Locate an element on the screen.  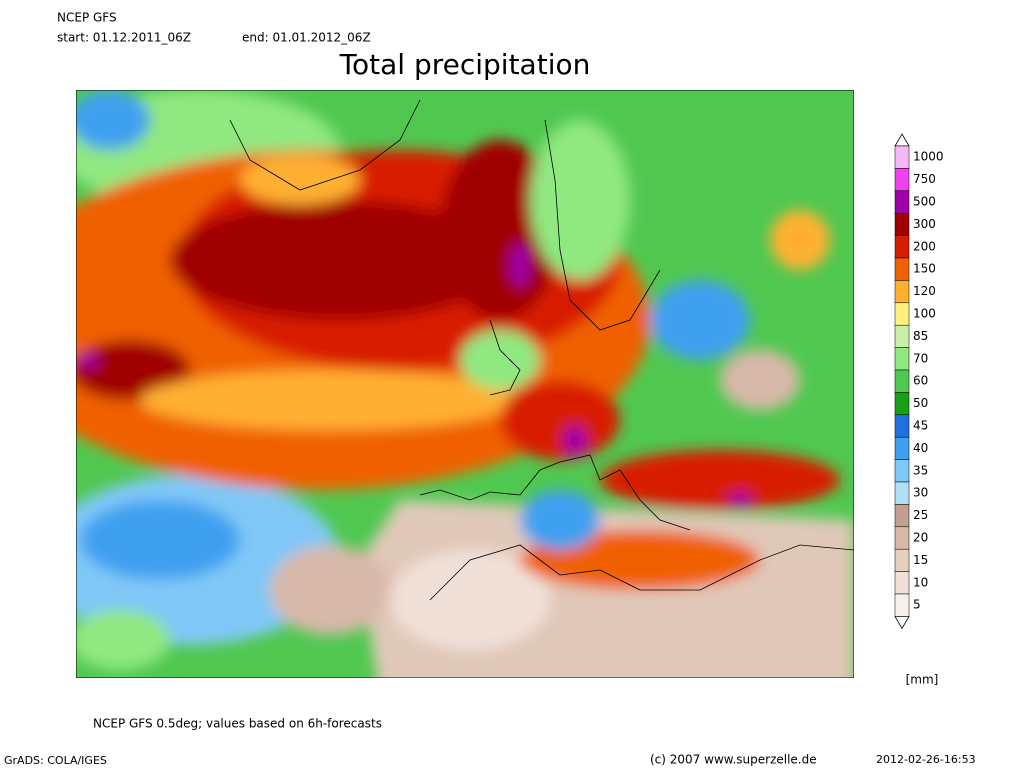
legend-label: 15 is located at coordinates (920, 560).